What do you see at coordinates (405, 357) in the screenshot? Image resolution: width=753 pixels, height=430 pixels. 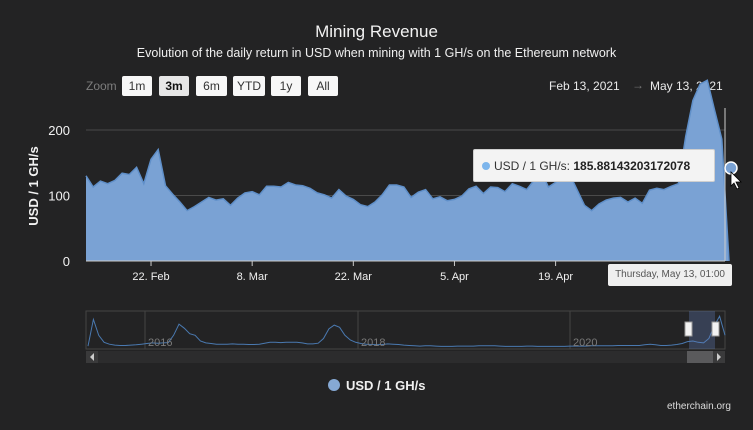 I see `scrollbar-track` at bounding box center [405, 357].